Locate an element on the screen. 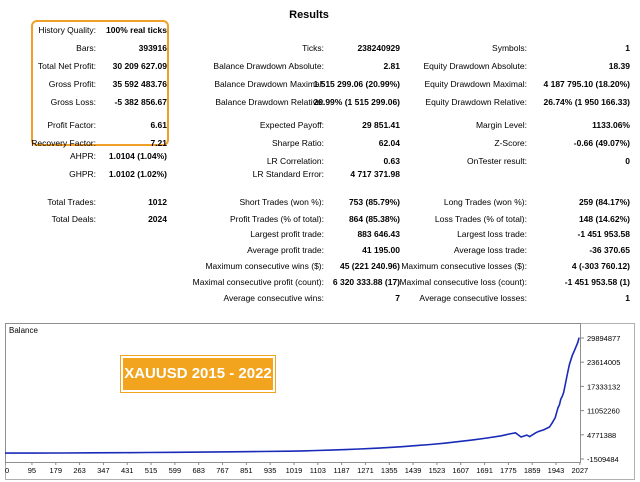 This screenshot has height=482, width=640. x-tick-label: 767 is located at coordinates (222, 470).